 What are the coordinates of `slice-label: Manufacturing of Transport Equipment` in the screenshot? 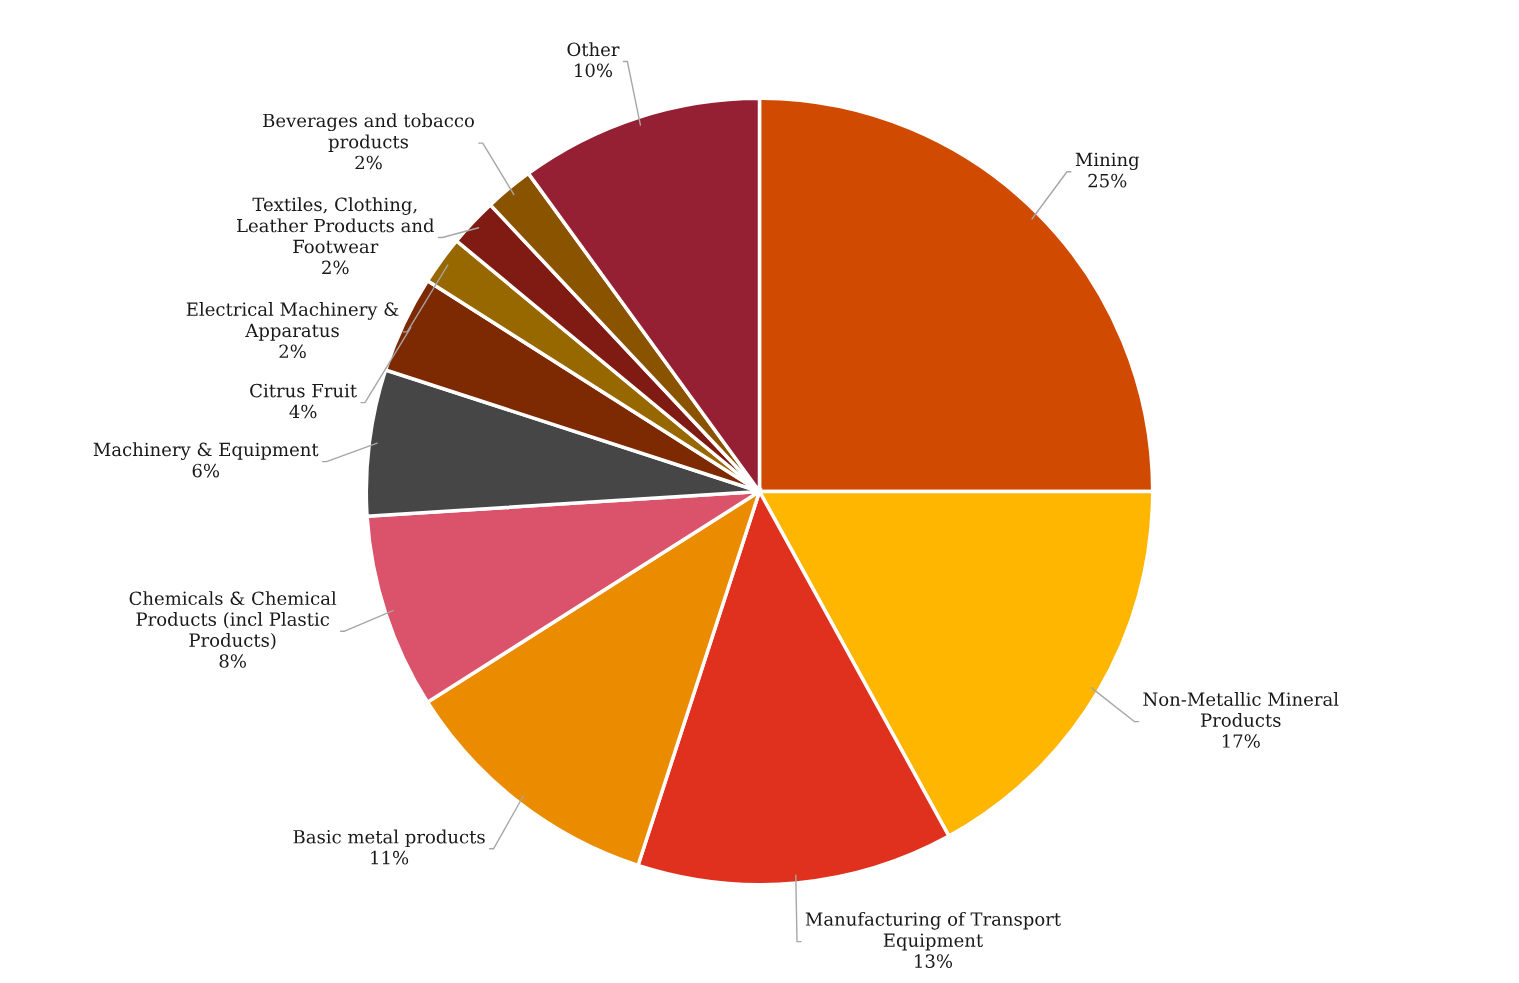 It's located at (933, 931).